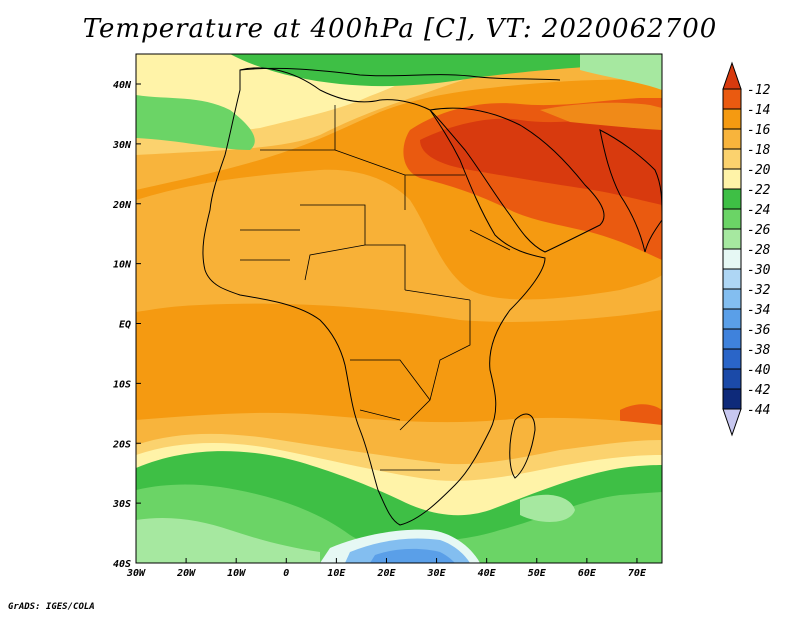 This screenshot has height=618, width=800. What do you see at coordinates (186, 573) in the screenshot?
I see `lon-tick-label: 20W` at bounding box center [186, 573].